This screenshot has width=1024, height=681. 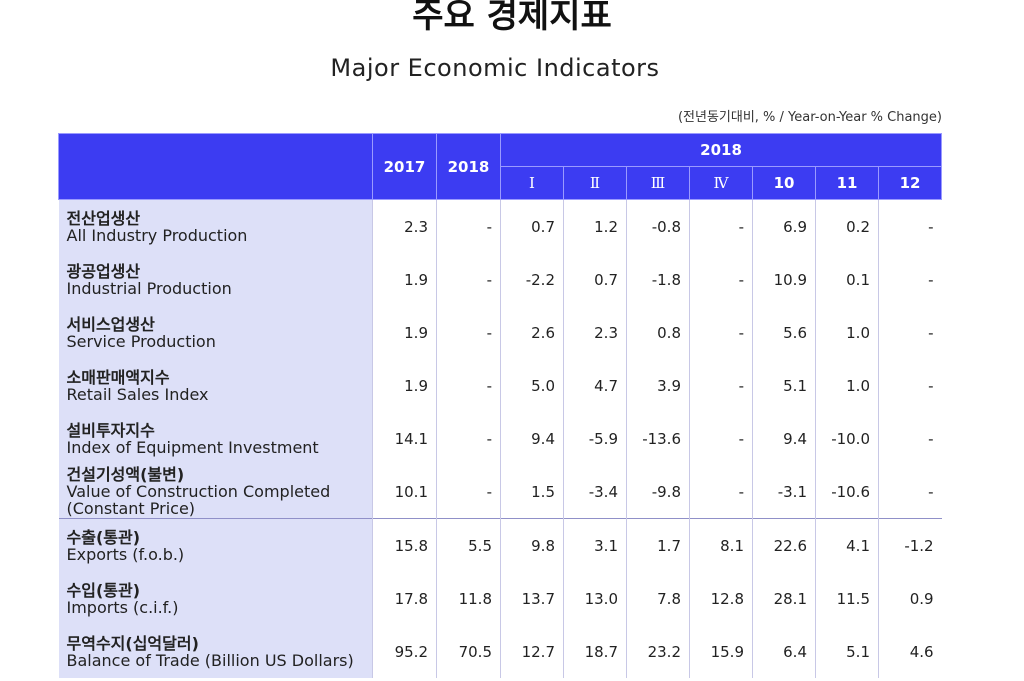 What do you see at coordinates (532, 598) in the screenshot?
I see `value-cell: 13.7` at bounding box center [532, 598].